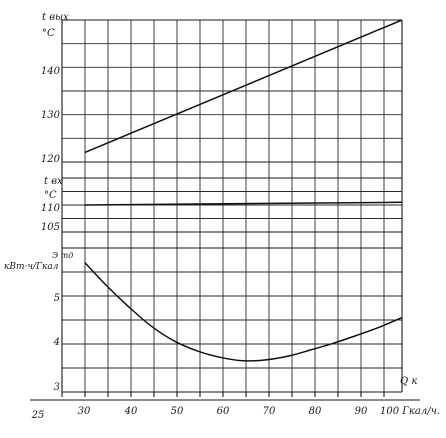 This screenshot has width=446, height=438. Describe the element at coordinates (131, 411) in the screenshot. I see `x-tick-40: 40` at that location.